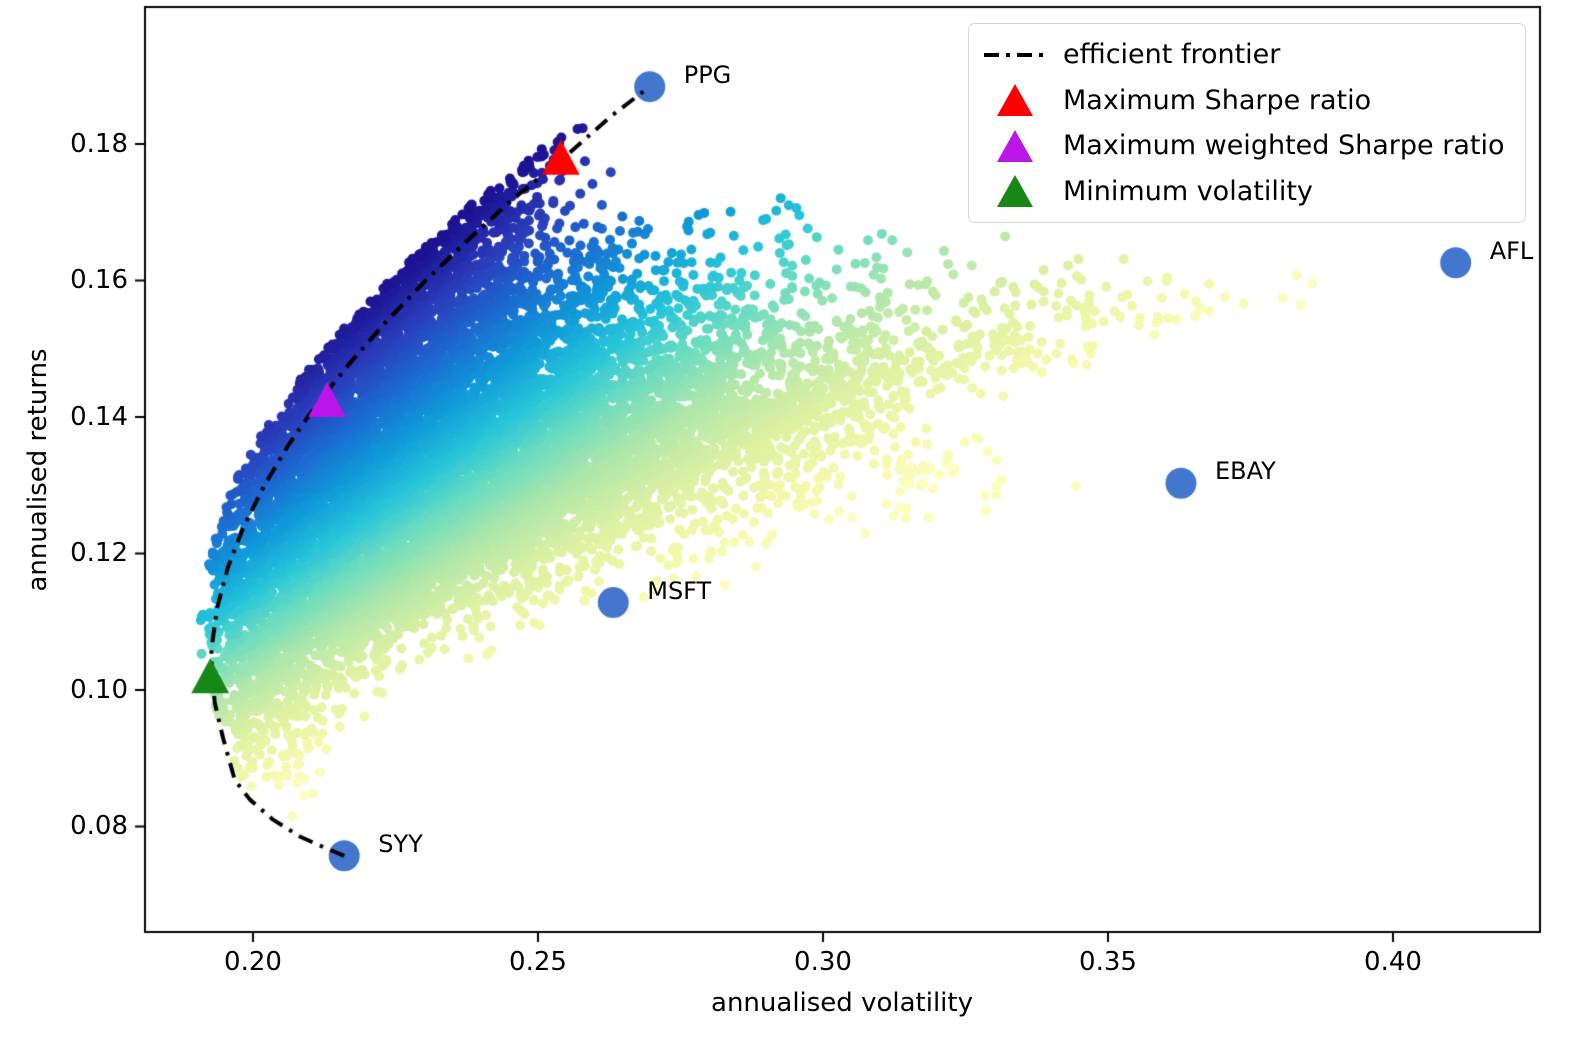  What do you see at coordinates (253, 962) in the screenshot?
I see `x-tick-label-0.20: 0.20` at bounding box center [253, 962].